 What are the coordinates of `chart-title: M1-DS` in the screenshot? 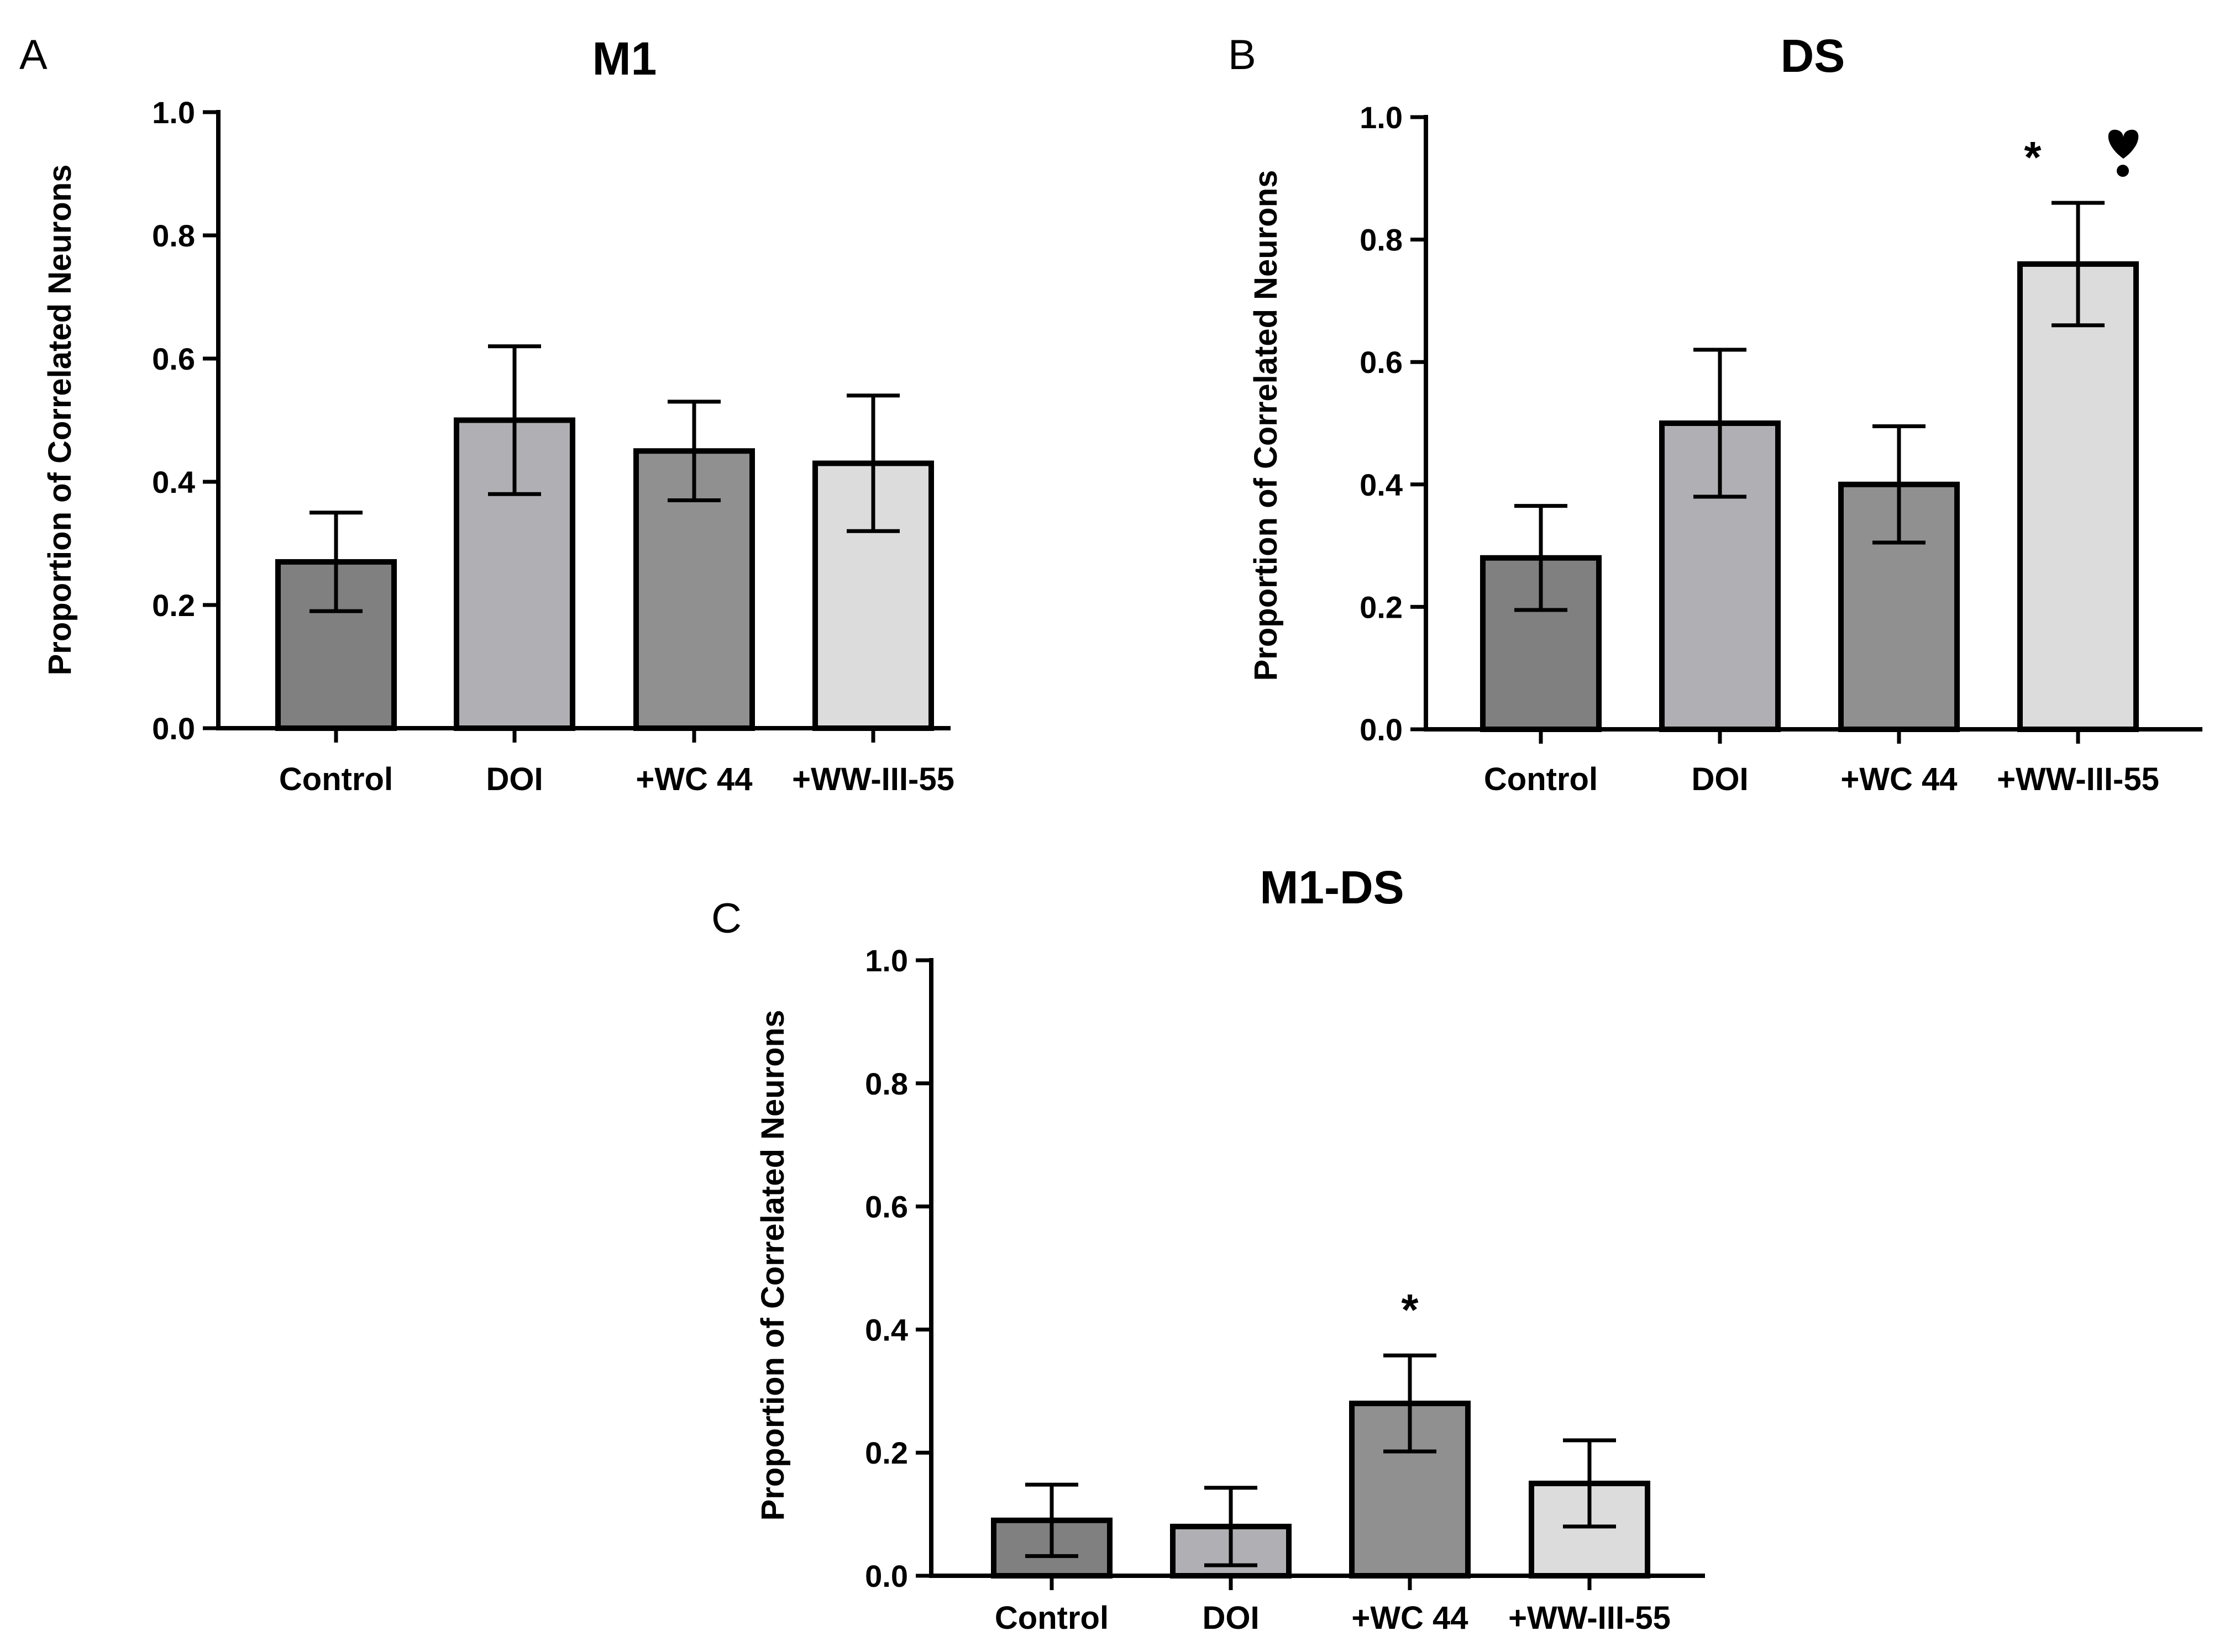 It's located at (1332, 887).